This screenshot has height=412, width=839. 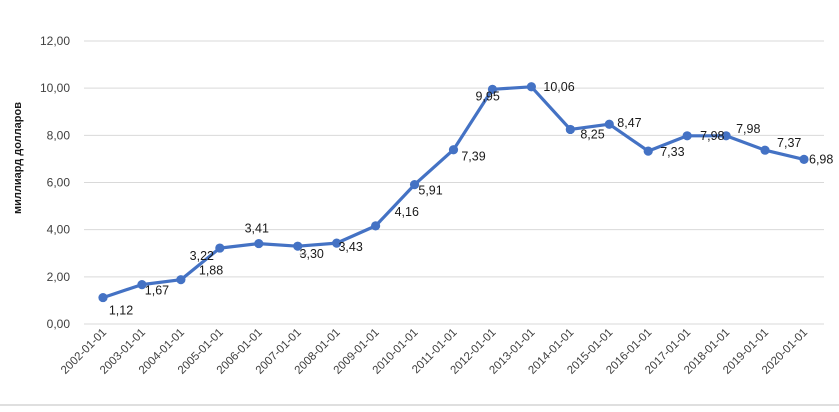 I want to click on data-label: 3,22, so click(x=202, y=256).